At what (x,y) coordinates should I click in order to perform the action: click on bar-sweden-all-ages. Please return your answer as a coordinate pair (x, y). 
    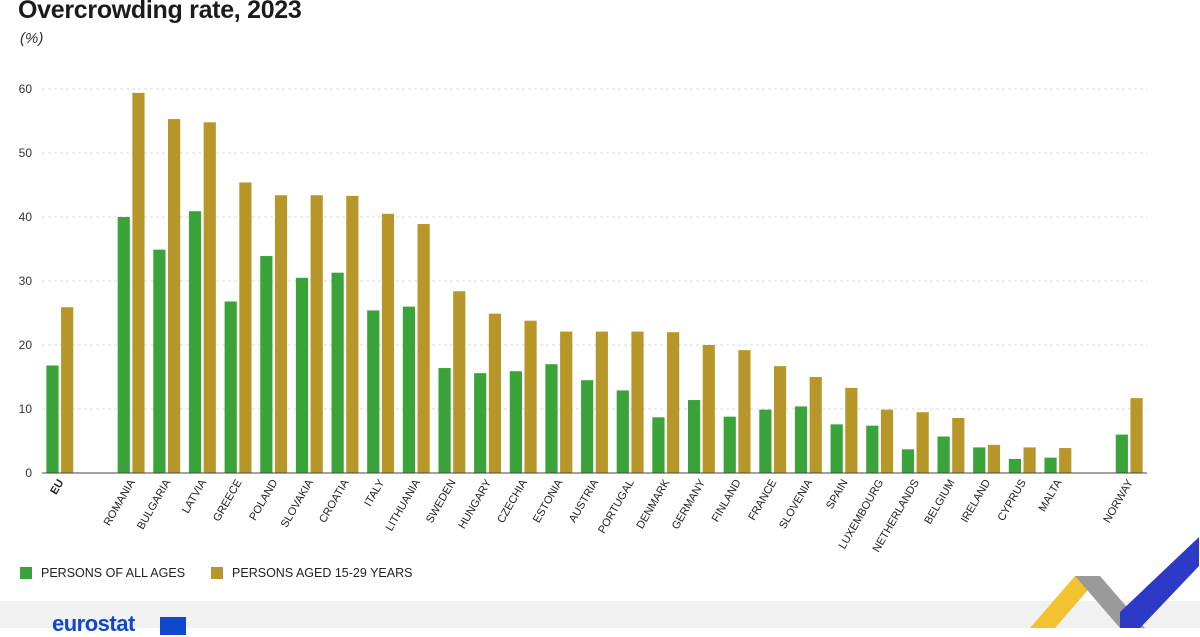
    Looking at the image, I should click on (444, 420).